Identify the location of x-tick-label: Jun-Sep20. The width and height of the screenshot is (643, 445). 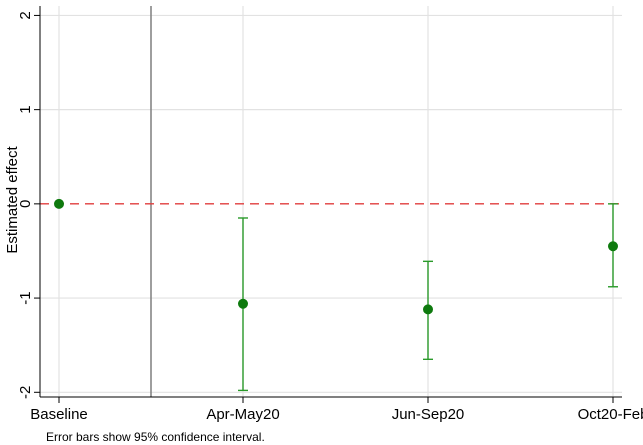
(428, 414).